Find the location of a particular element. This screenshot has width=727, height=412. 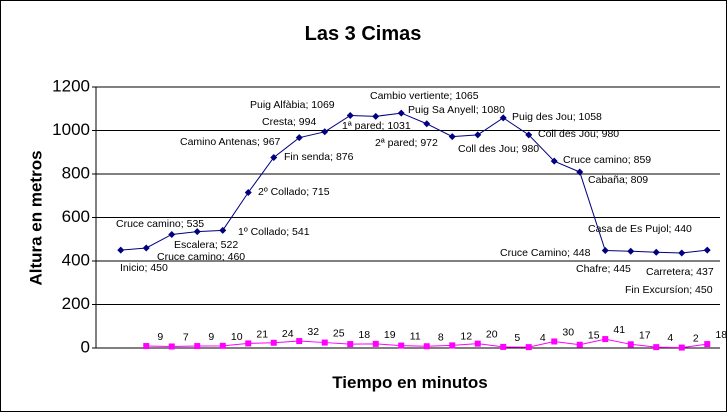

data-label: 2 is located at coordinates (696, 339).